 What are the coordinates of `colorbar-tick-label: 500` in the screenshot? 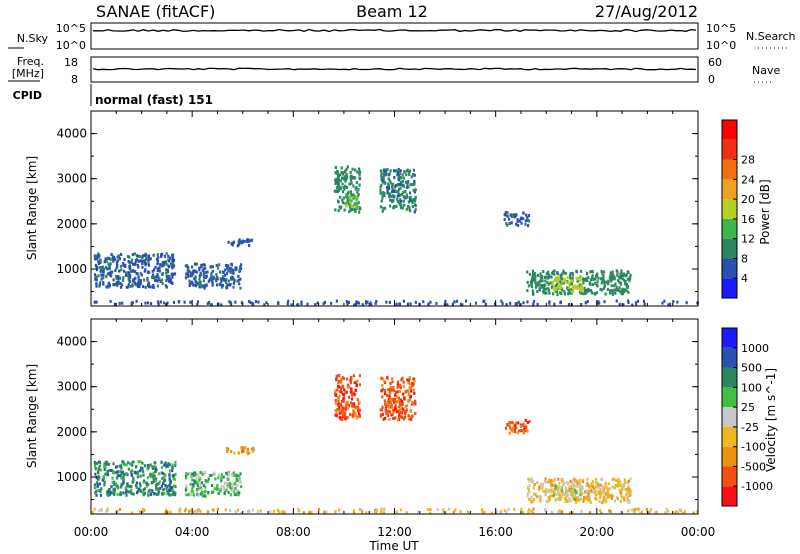 It's located at (751, 368).